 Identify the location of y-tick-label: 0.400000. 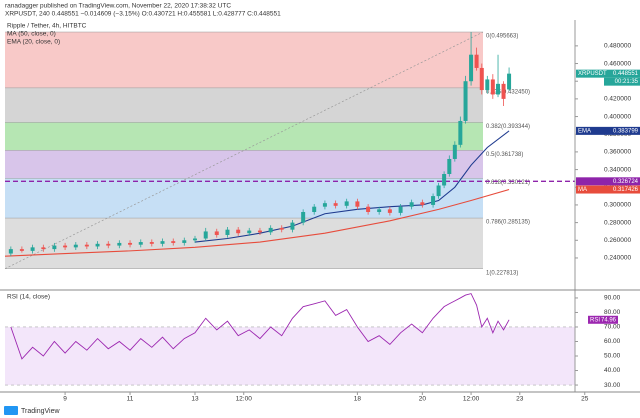
(617, 116).